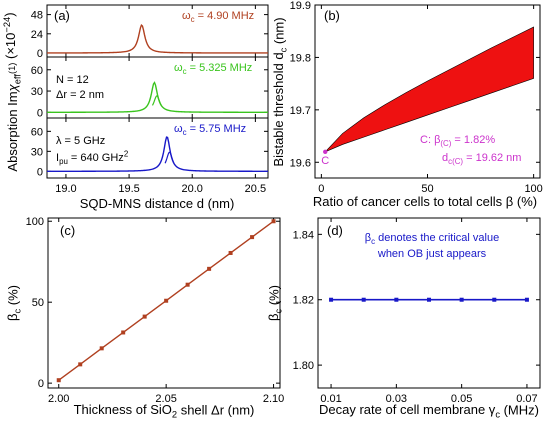 The image size is (550, 424). I want to click on label-part: ), so click(9, 14).